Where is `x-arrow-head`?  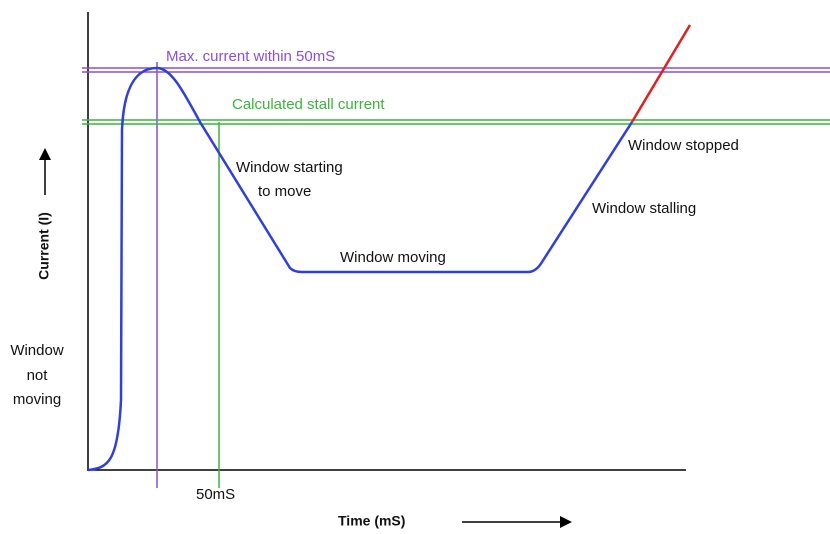 x-arrow-head is located at coordinates (566, 522).